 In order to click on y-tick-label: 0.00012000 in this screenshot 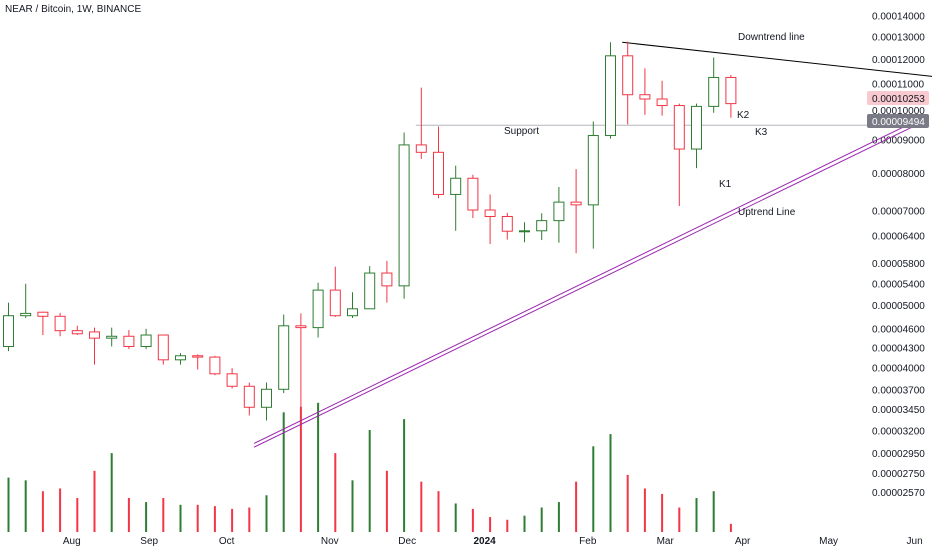, I will do `click(898, 60)`.